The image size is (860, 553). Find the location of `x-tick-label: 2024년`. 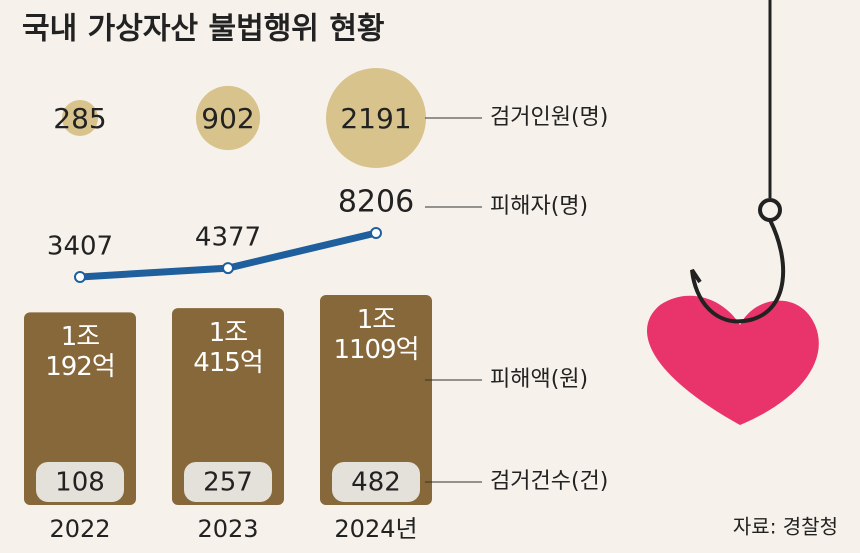

x-tick-label: 2024년 is located at coordinates (375, 529).